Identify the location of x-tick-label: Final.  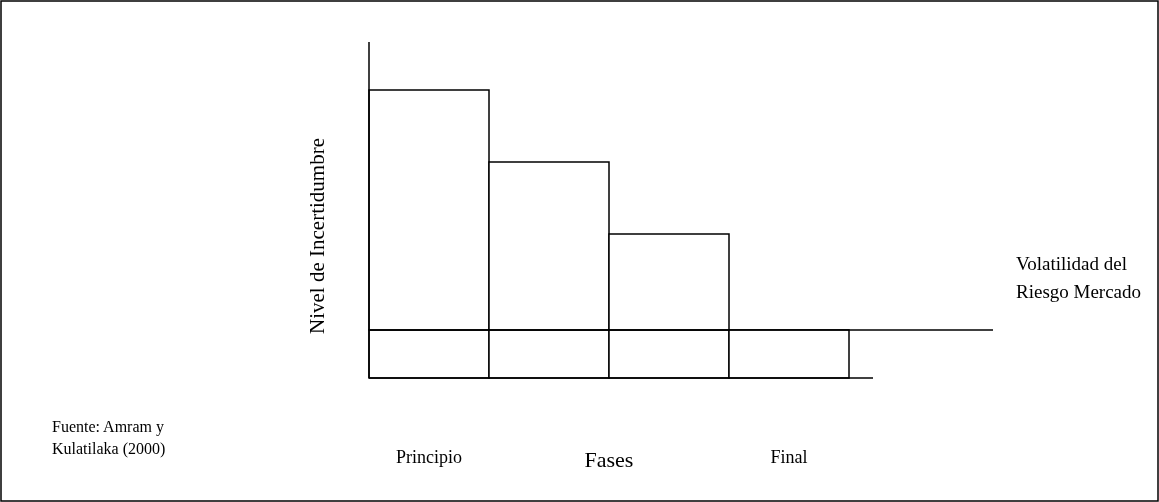
(789, 457).